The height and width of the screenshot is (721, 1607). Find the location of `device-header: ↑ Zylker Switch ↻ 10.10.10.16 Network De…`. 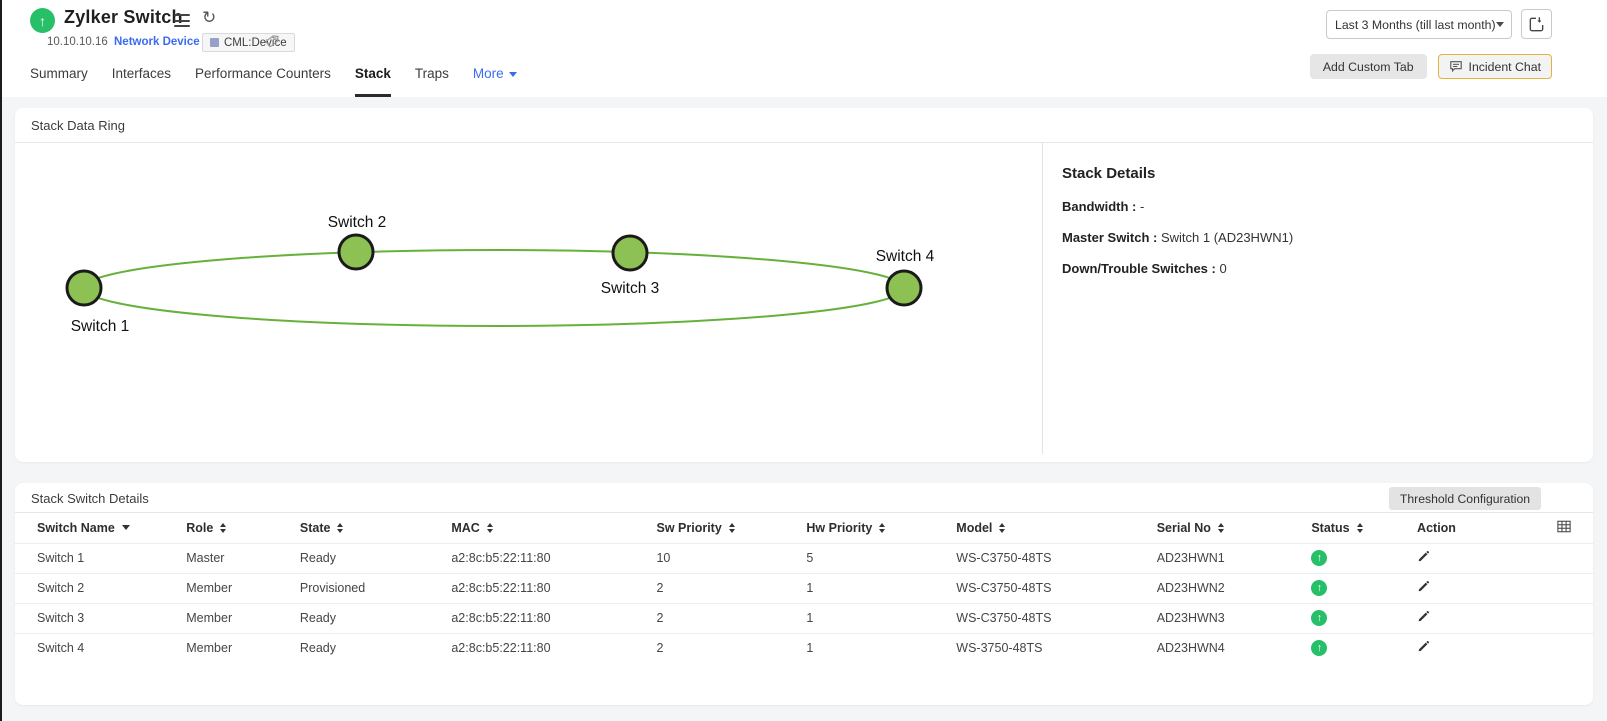

device-header: ↑ Zylker Switch ↻ 10.10.10.16 Network De… is located at coordinates (804, 48).